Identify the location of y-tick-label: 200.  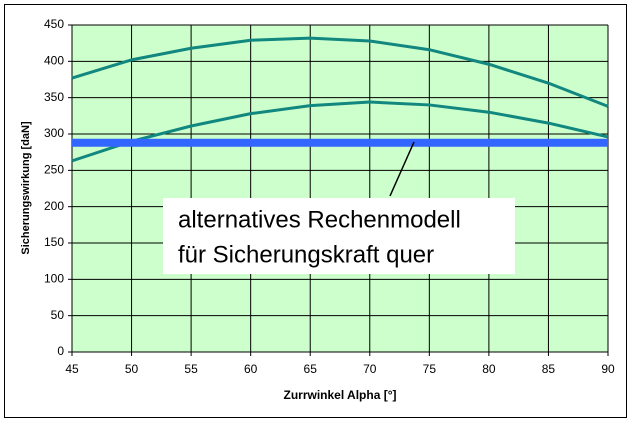
(54, 206).